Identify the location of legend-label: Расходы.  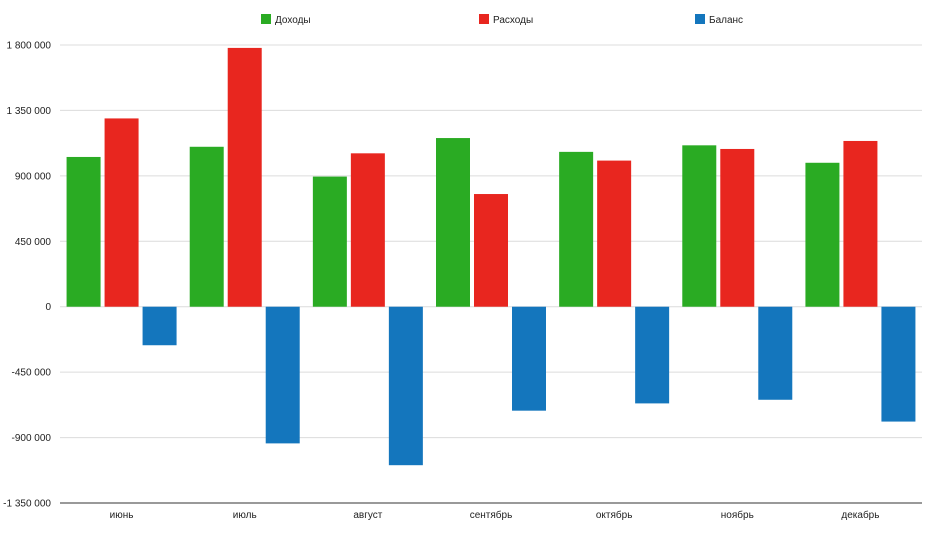
(513, 20).